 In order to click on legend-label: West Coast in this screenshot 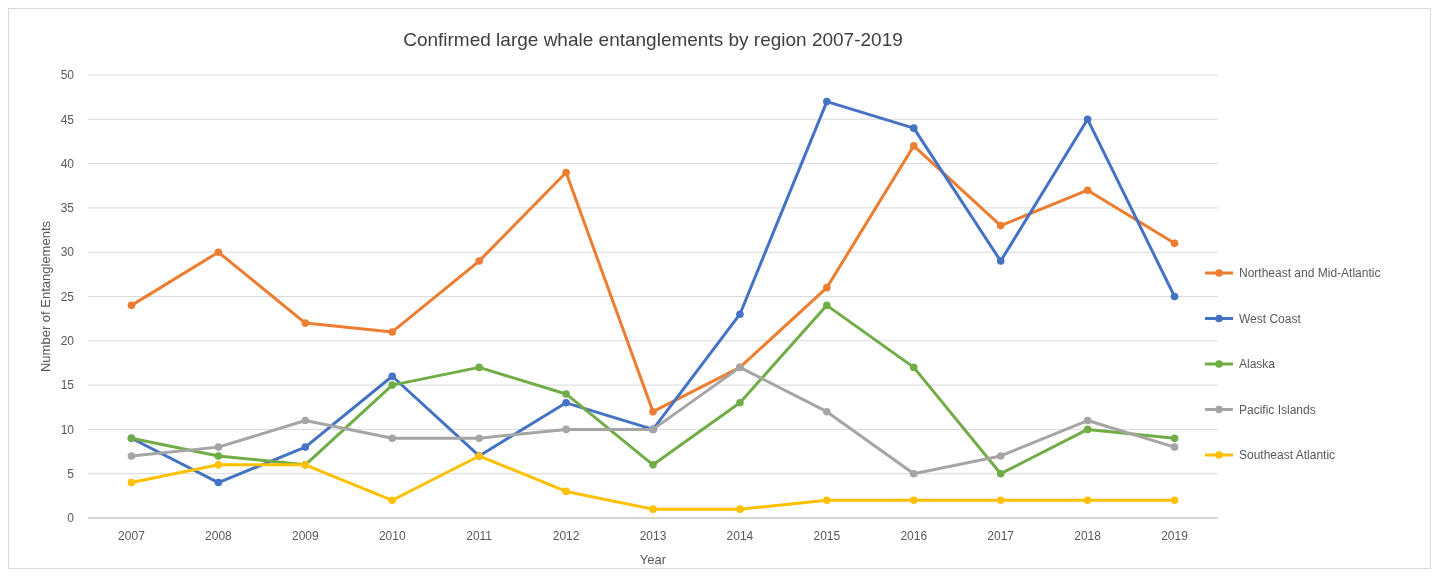, I will do `click(1270, 318)`.